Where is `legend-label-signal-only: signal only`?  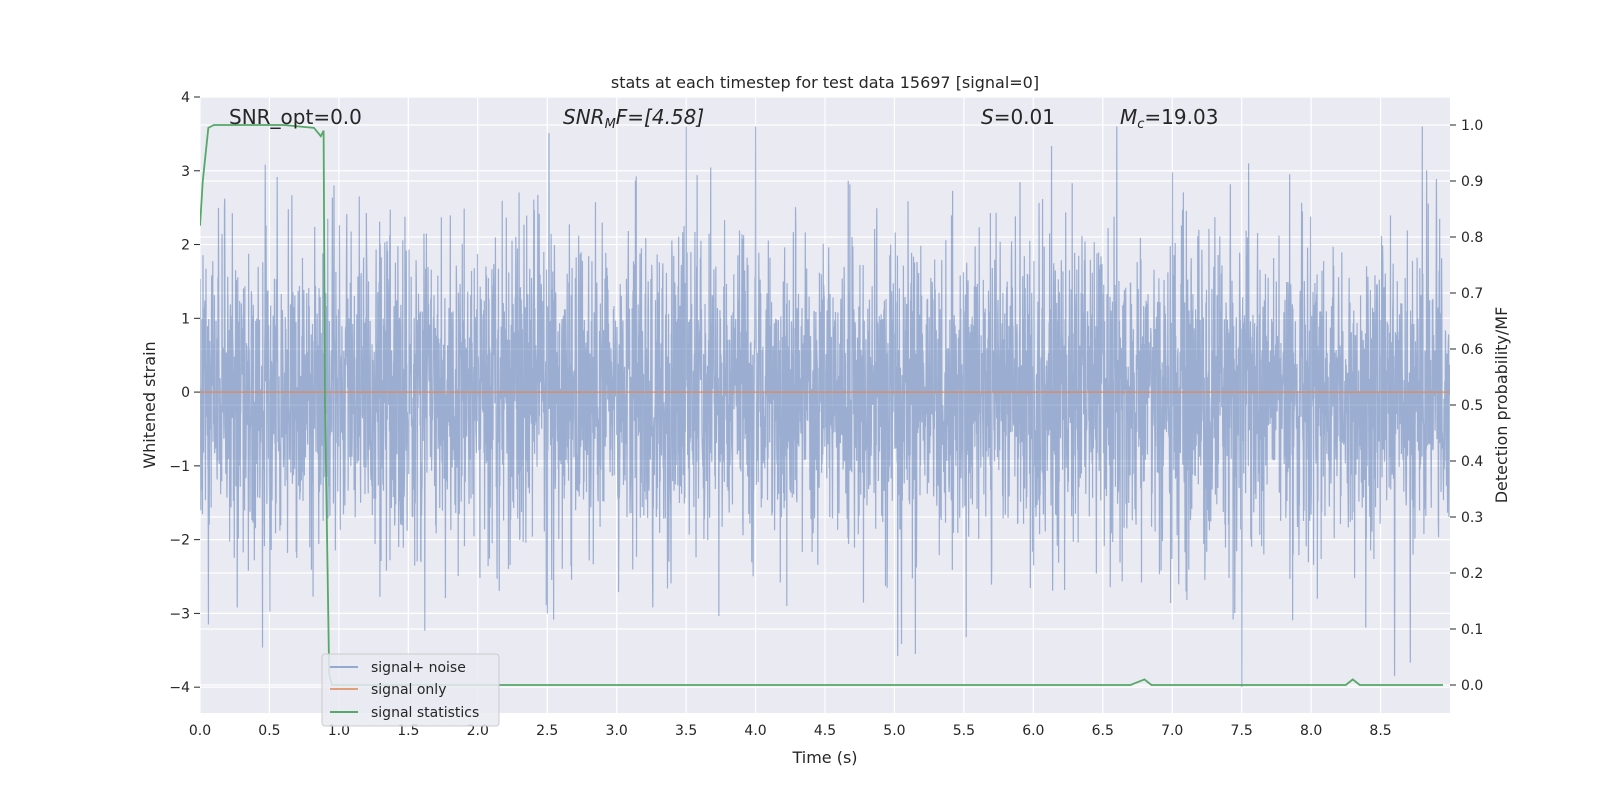
legend-label-signal-only: signal only is located at coordinates (408, 690).